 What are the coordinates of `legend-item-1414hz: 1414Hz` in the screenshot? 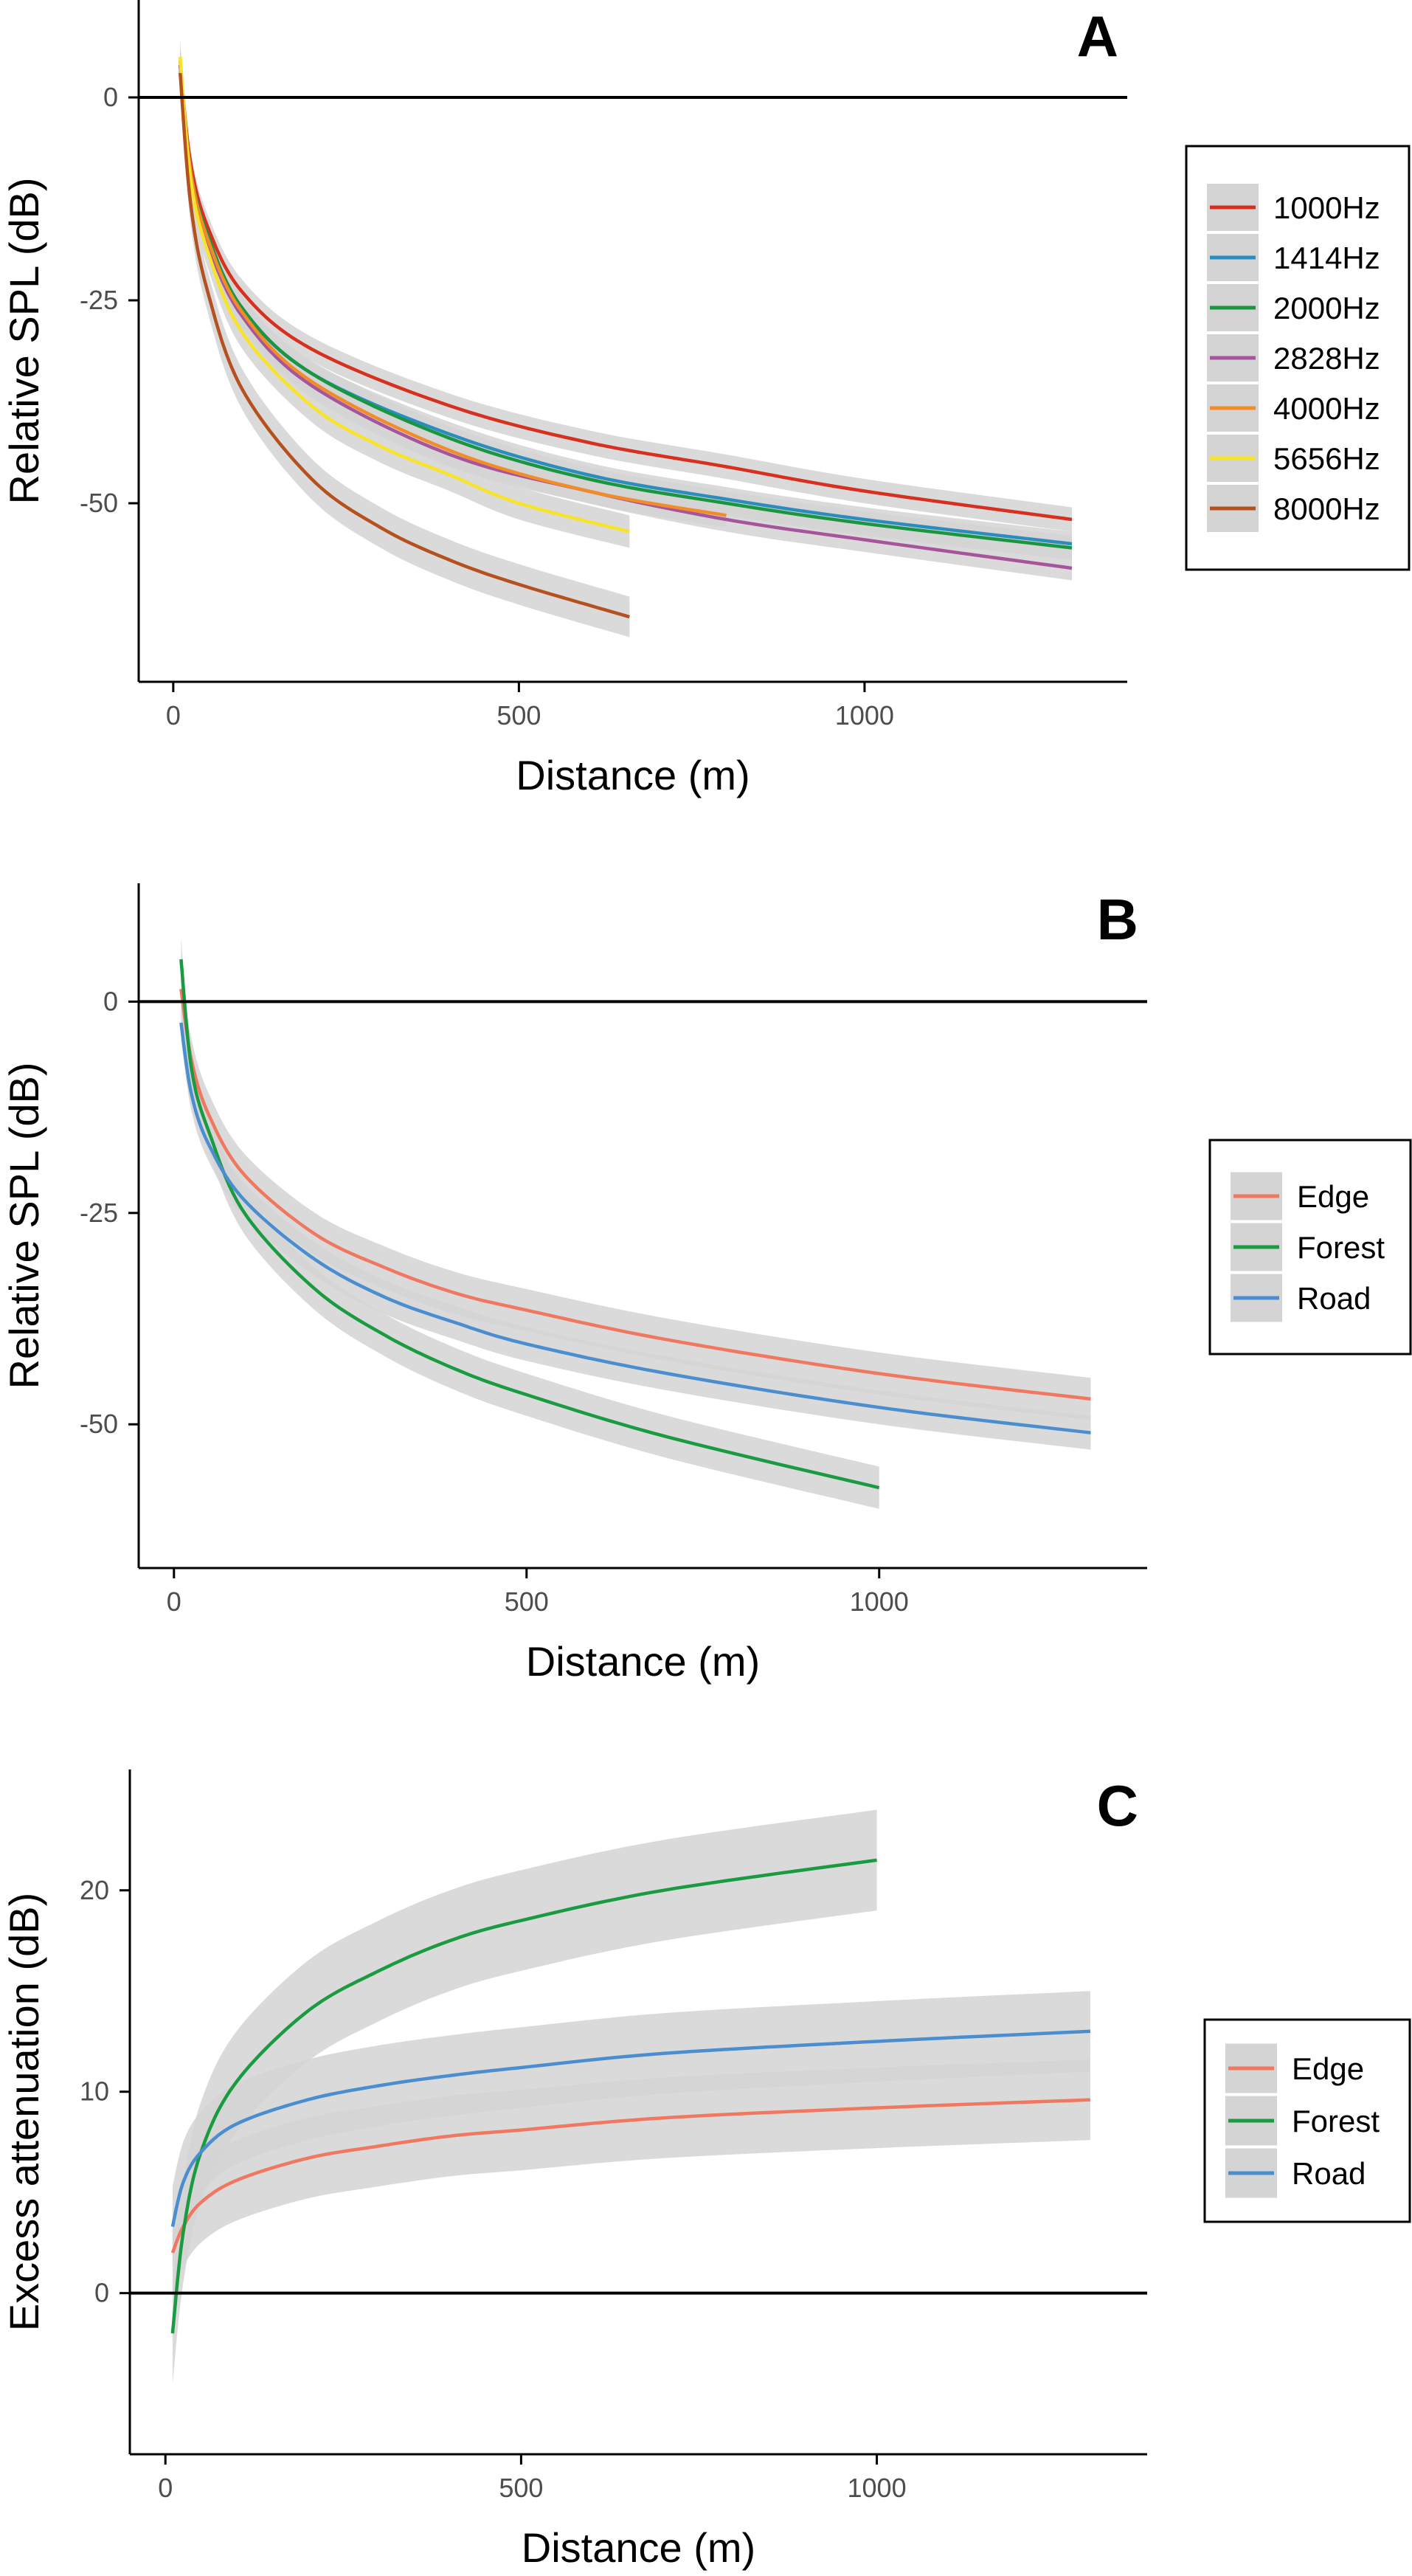 It's located at (1294, 257).